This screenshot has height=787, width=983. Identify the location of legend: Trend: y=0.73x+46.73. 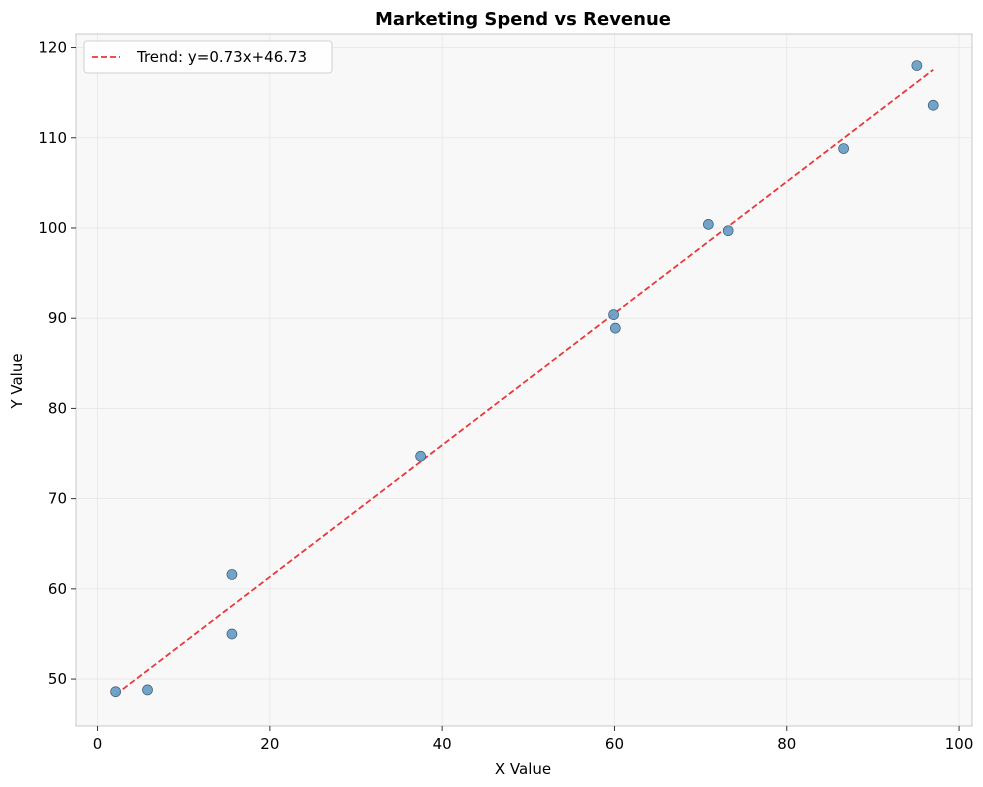
(208, 57).